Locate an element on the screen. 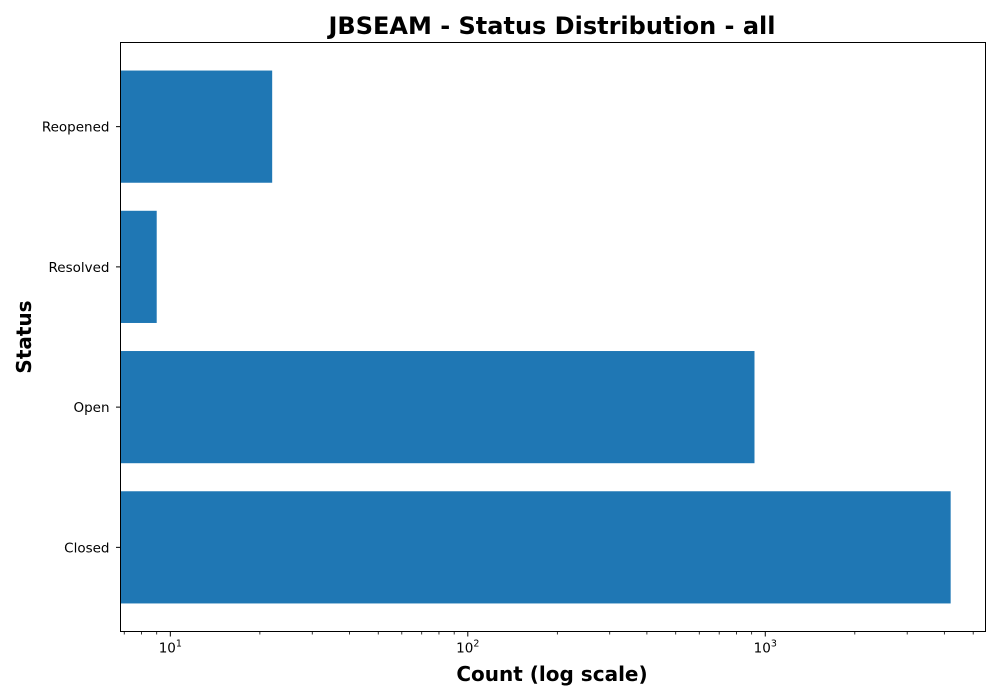 Image resolution: width=1000 pixels, height=700 pixels. y-axis-label: Status is located at coordinates (24, 336).